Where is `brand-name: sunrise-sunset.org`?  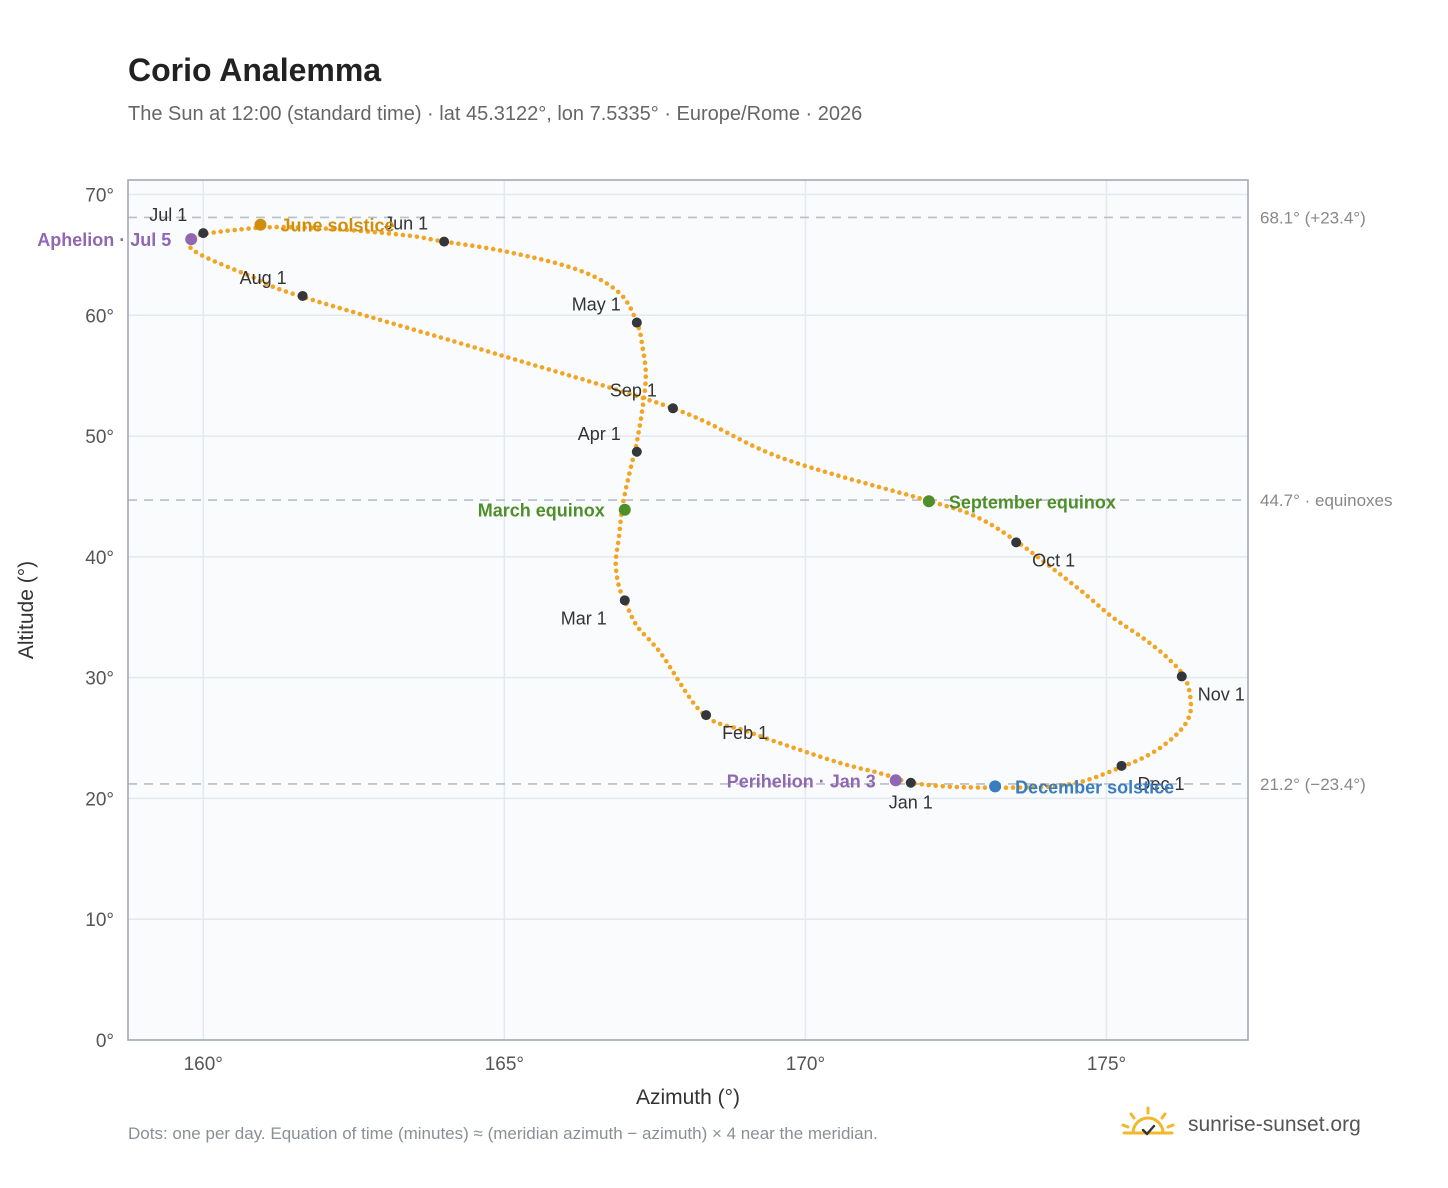 brand-name: sunrise-sunset.org is located at coordinates (1274, 1124).